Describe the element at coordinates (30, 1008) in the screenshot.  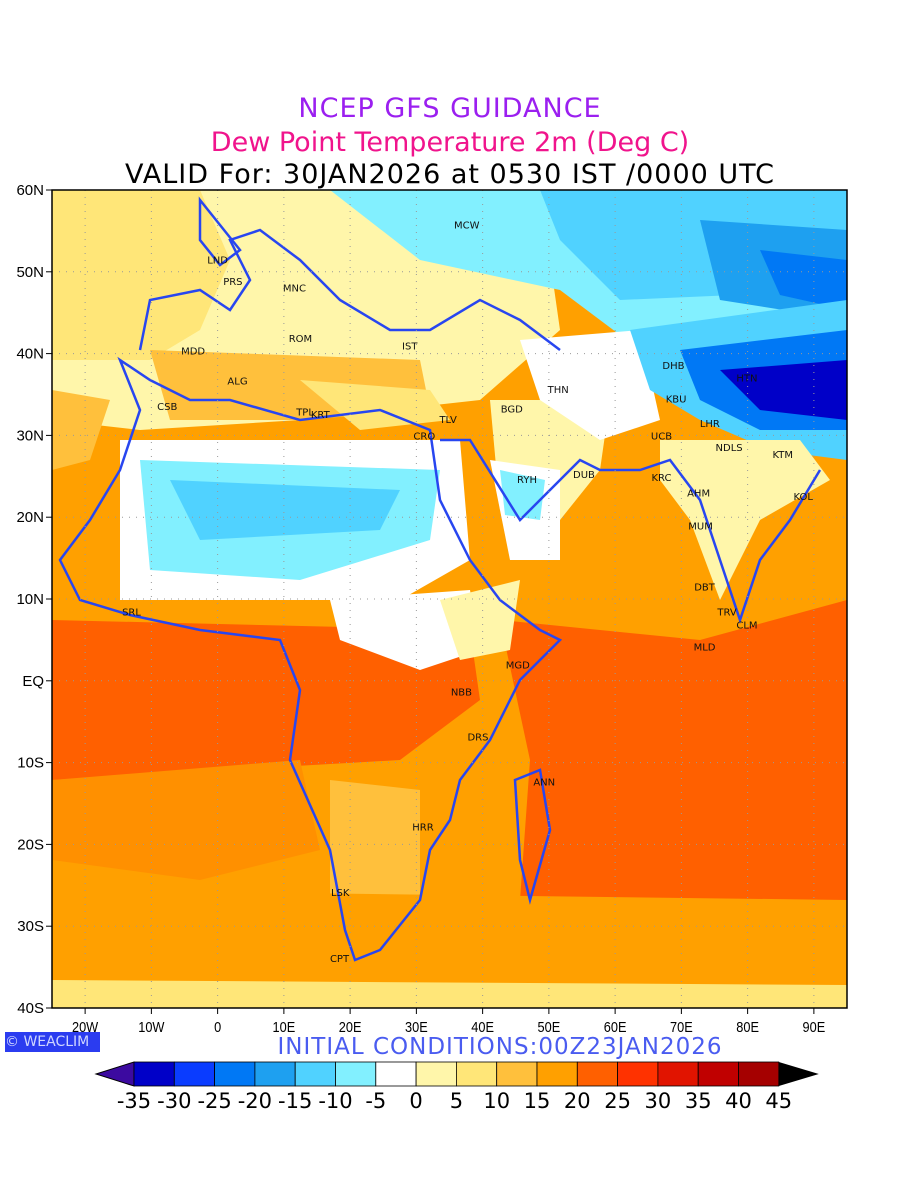
I see `lat-tick-label: 40S` at that location.